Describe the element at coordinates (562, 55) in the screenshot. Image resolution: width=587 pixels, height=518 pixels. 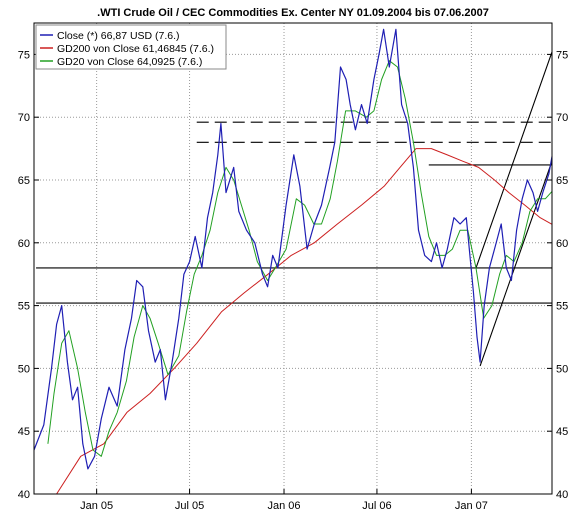
I see `y-tick-label-right: 75` at that location.